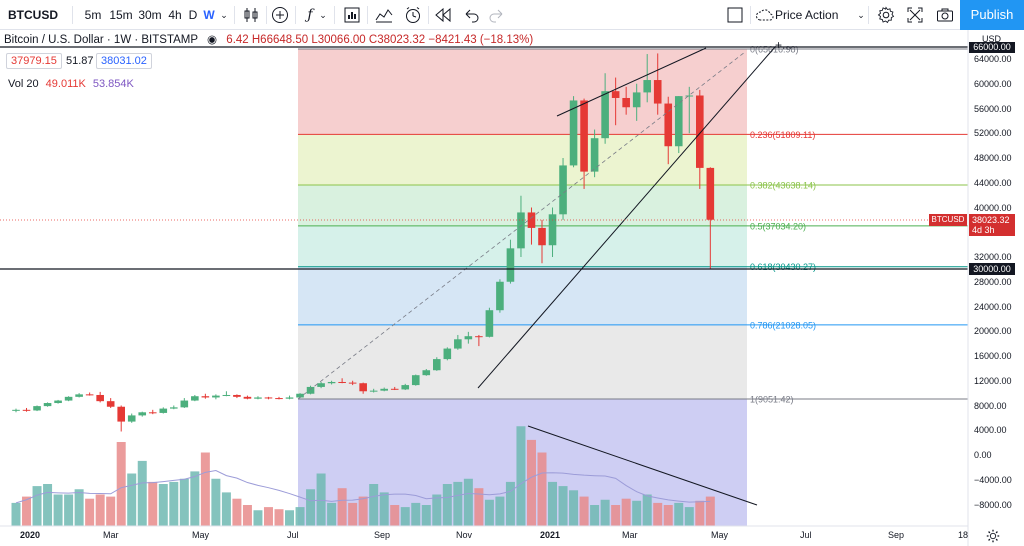 This screenshot has width=1024, height=546. Describe the element at coordinates (642, 465) in the screenshot. I see `trendline-volume-decline` at that location.